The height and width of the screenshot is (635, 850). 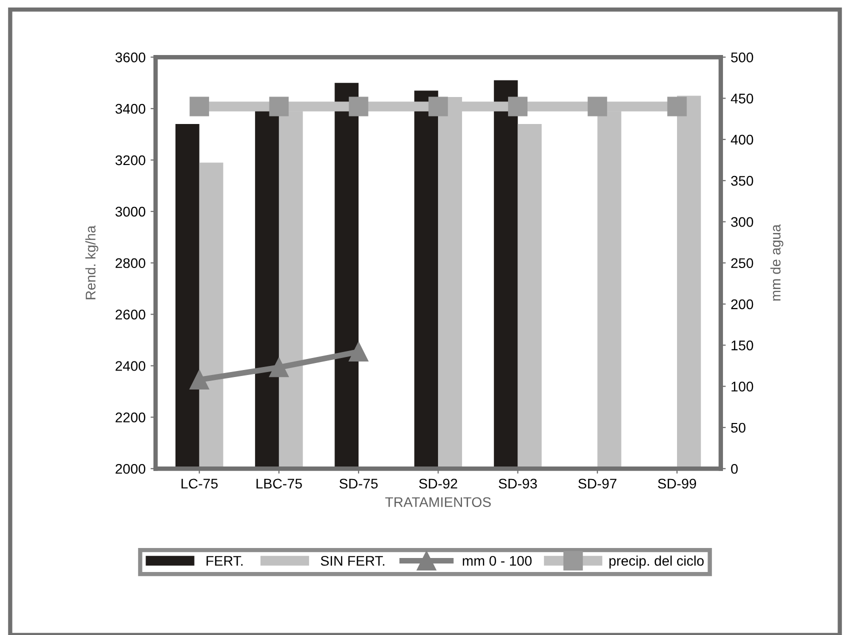 What do you see at coordinates (130, 211) in the screenshot?
I see `y-tick-label: 3000` at bounding box center [130, 211].